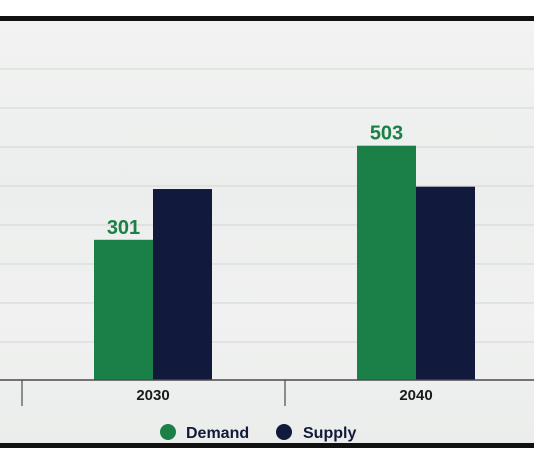 The image size is (534, 462). Describe the element at coordinates (415, 395) in the screenshot. I see `x-tick-label-2040: 2040` at that location.